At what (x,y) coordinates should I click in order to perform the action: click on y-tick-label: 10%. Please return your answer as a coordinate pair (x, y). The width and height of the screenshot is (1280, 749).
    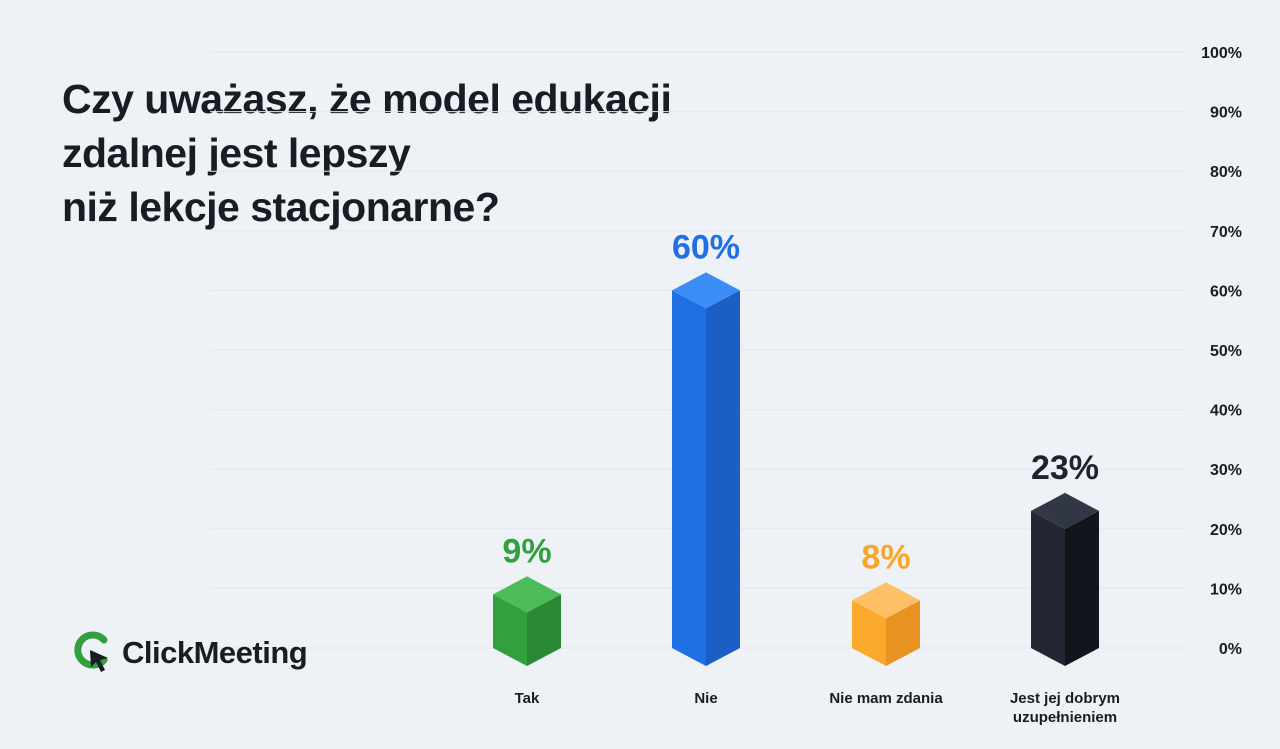
    Looking at the image, I should click on (1226, 589).